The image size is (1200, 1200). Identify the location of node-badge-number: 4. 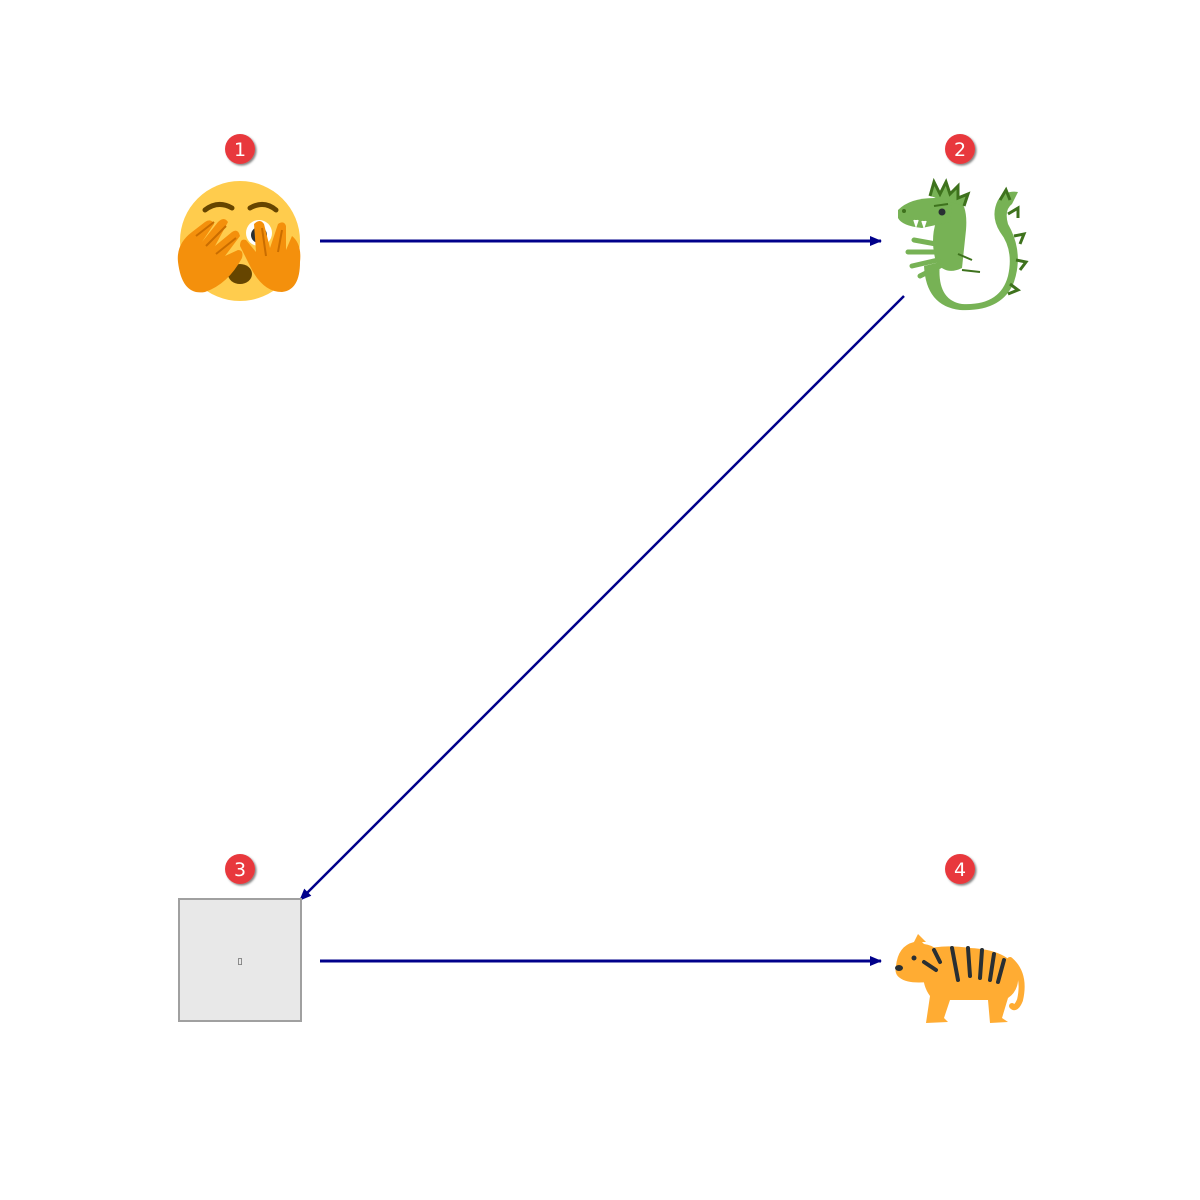
(960, 870).